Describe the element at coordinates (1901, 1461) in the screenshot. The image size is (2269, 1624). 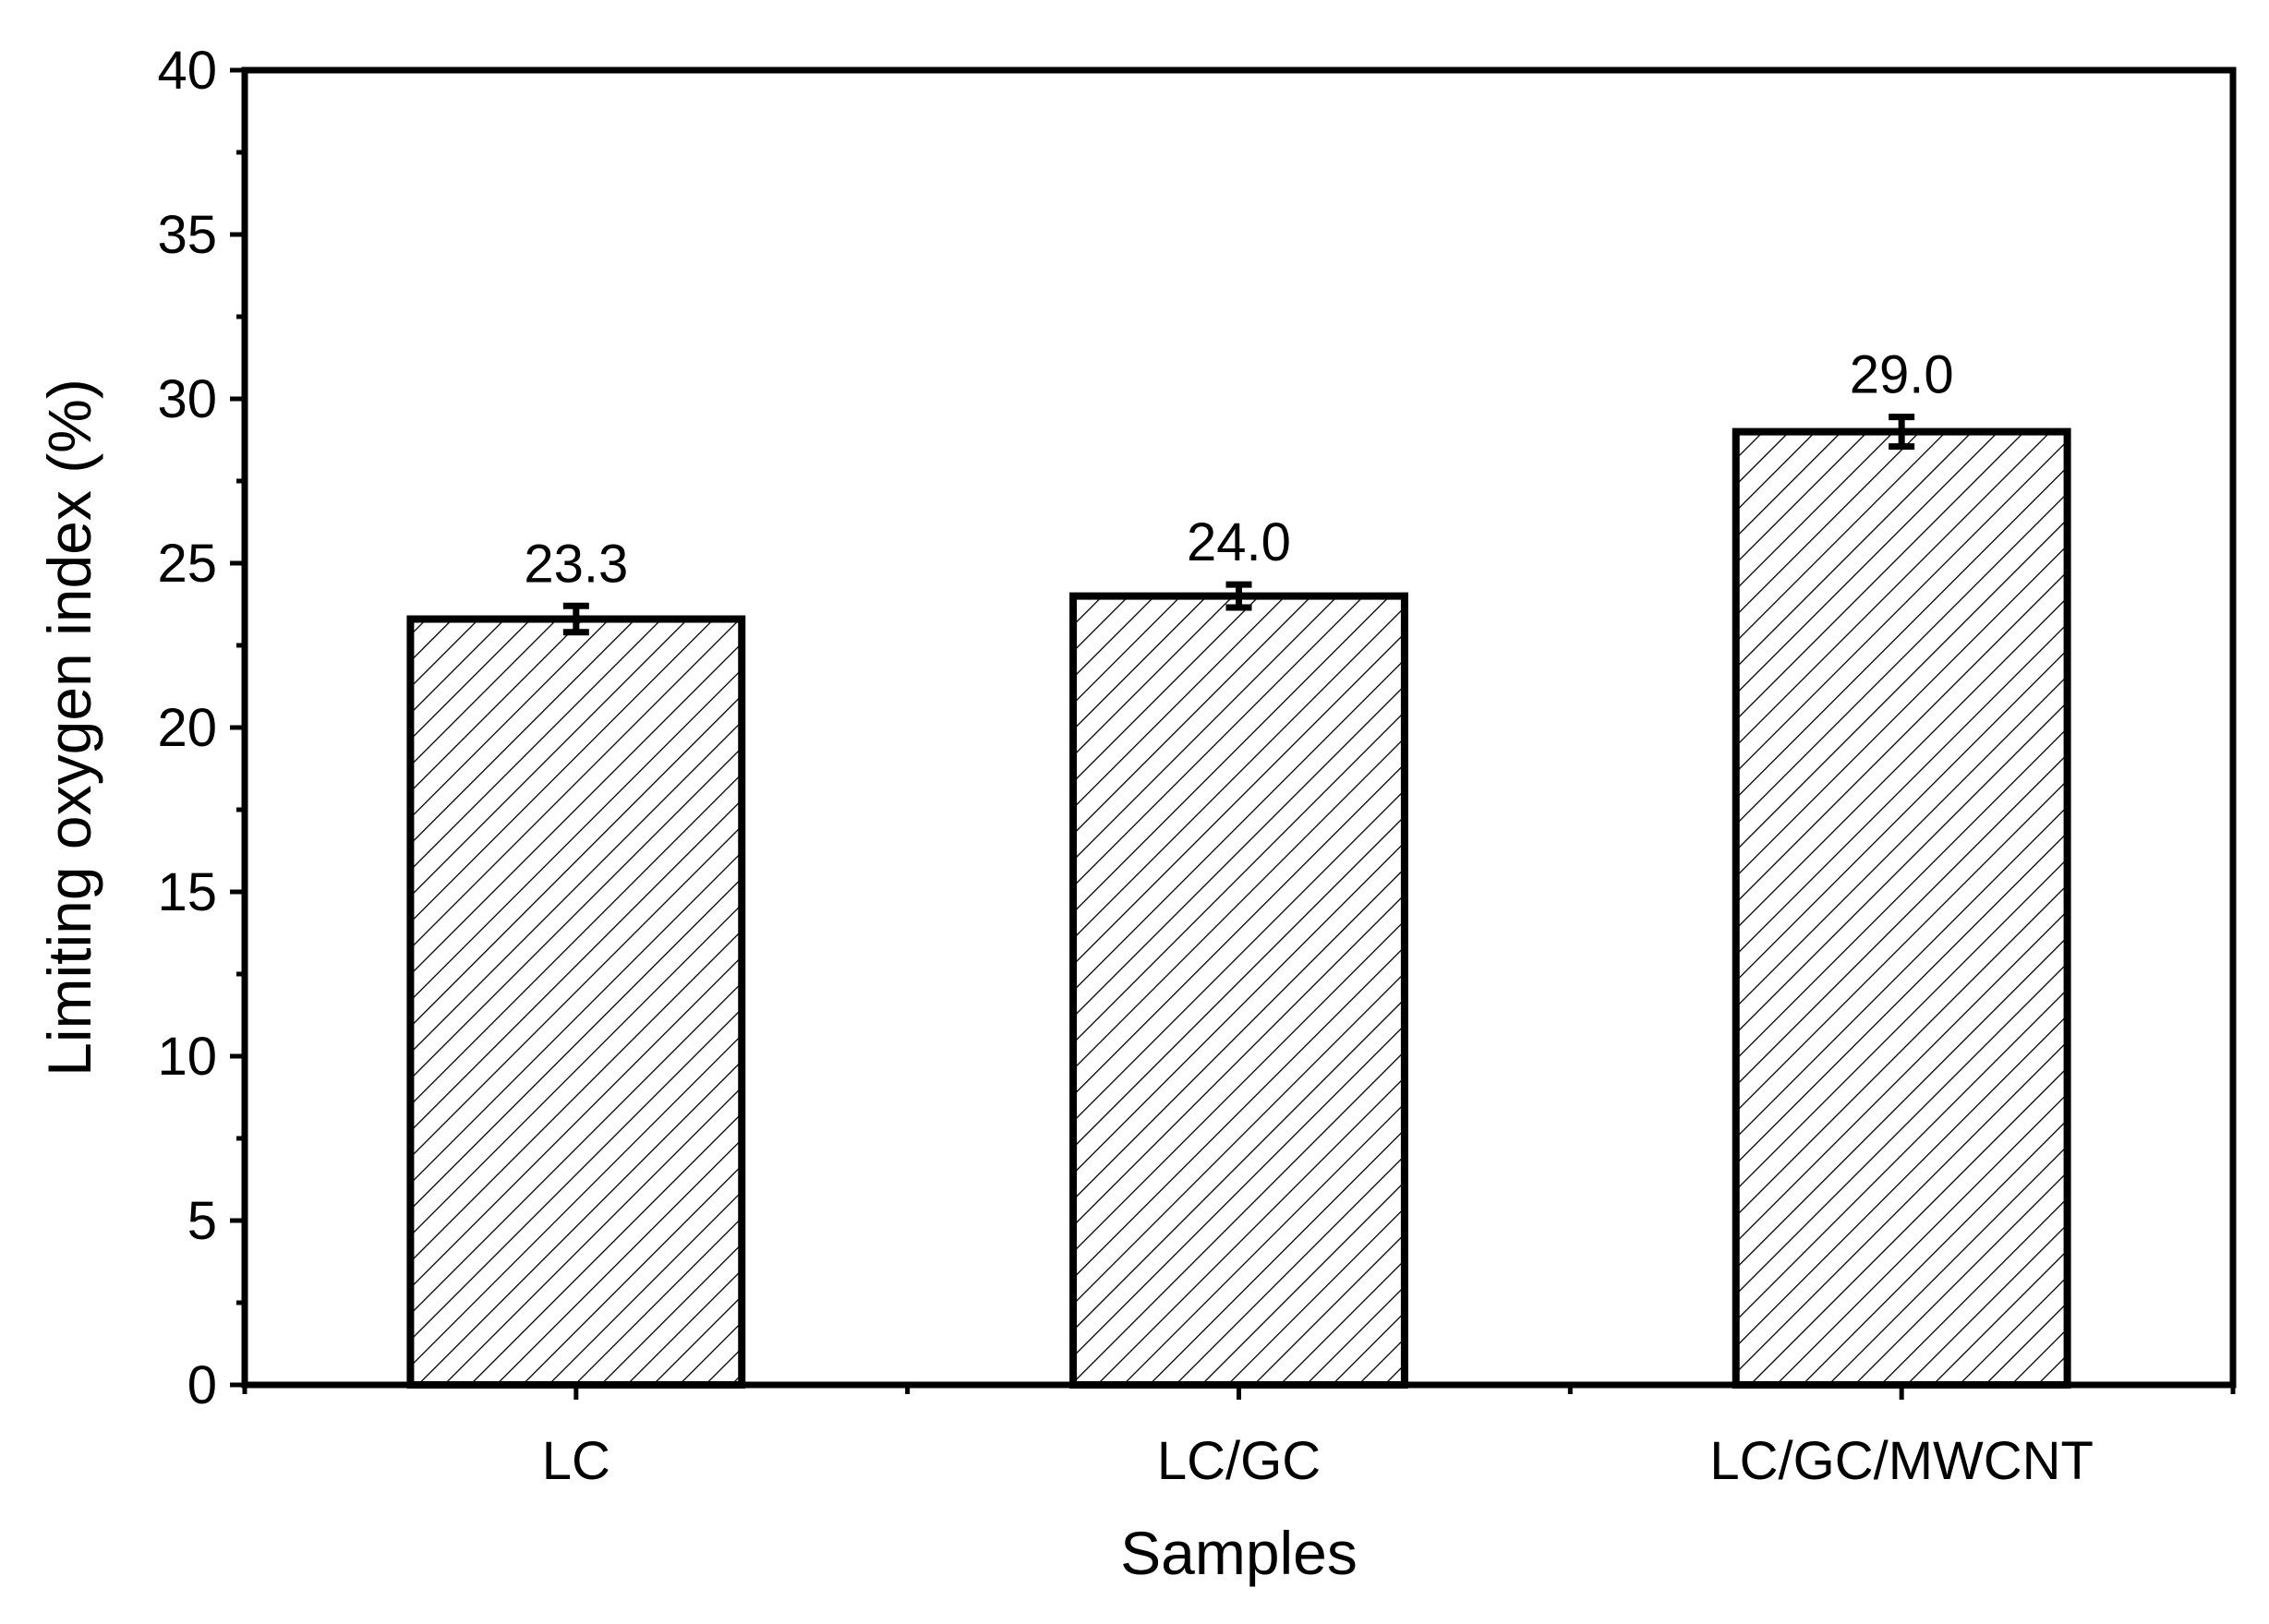
I see `x-tick-label: LC/GC/MWCNT` at that location.